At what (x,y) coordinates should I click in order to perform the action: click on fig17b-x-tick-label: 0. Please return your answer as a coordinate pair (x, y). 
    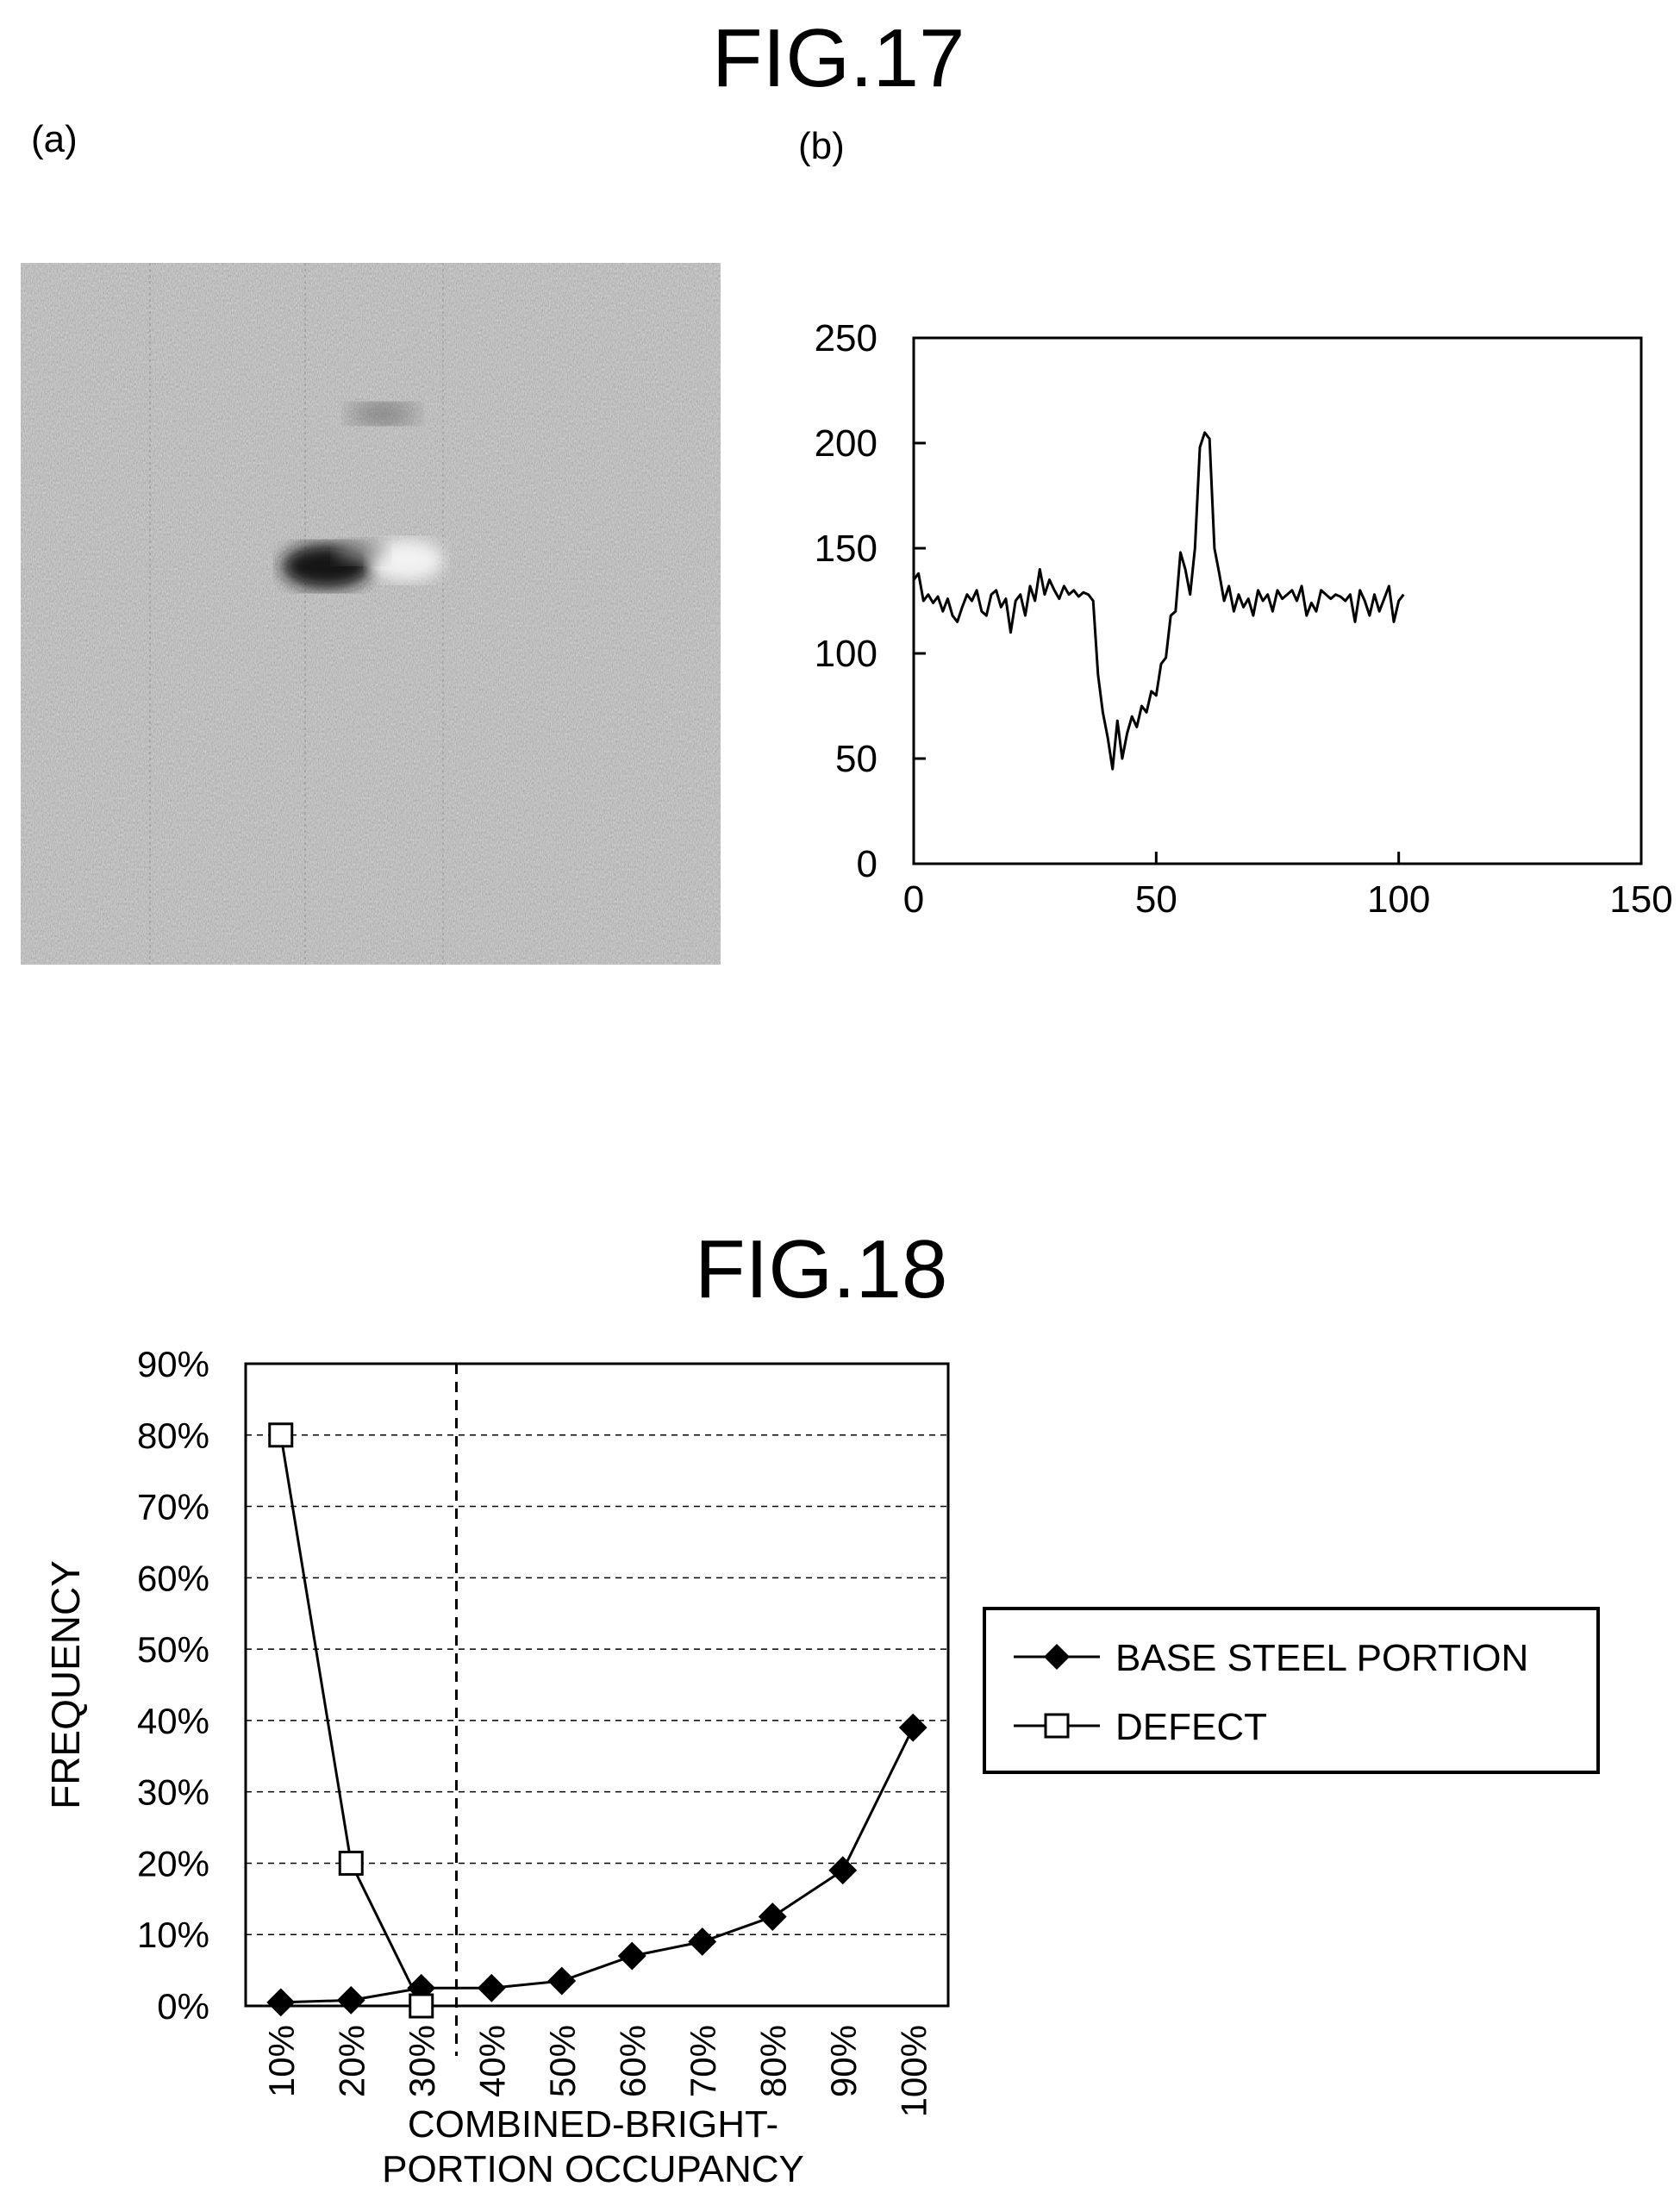
    Looking at the image, I should click on (914, 899).